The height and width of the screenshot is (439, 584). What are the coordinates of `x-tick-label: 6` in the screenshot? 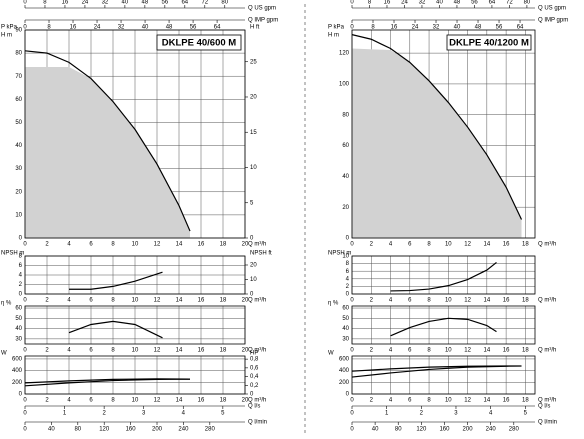 It's located at (410, 351).